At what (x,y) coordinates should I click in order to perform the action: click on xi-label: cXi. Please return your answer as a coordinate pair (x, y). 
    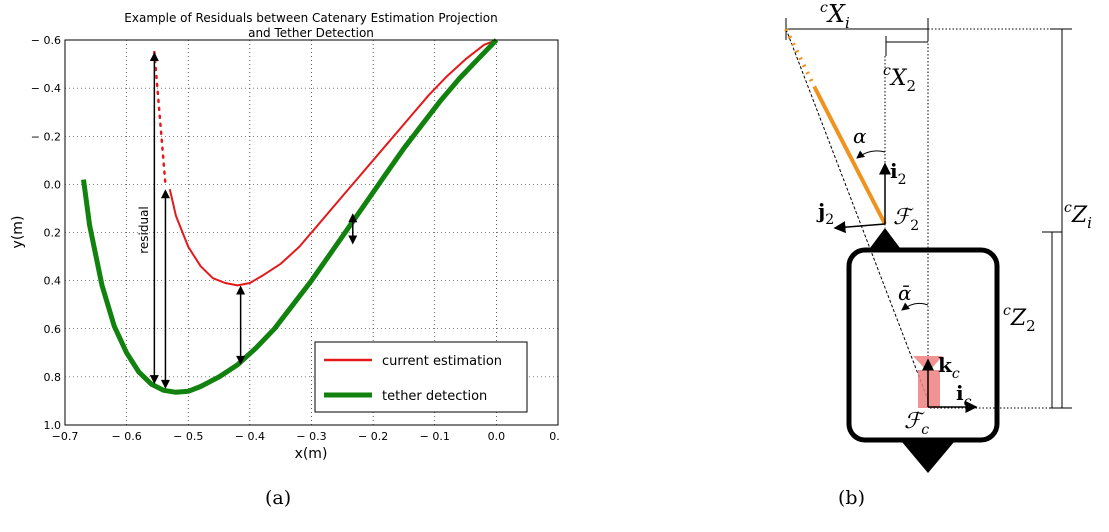
    Looking at the image, I should click on (835, 16).